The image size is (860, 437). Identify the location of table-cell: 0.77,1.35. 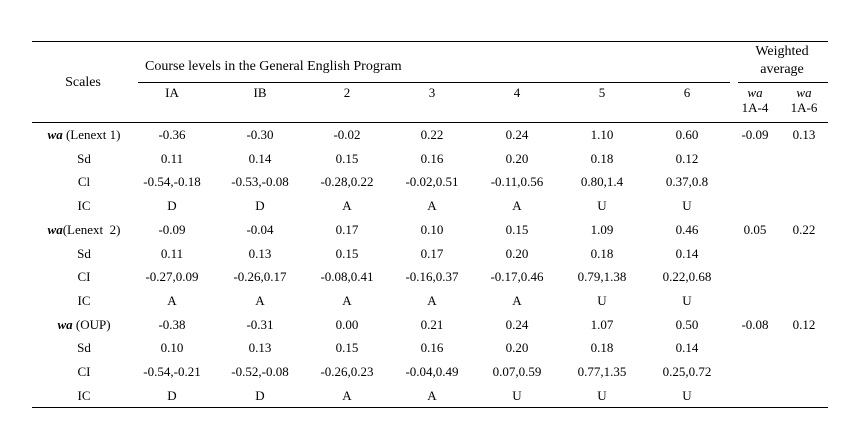
(602, 371).